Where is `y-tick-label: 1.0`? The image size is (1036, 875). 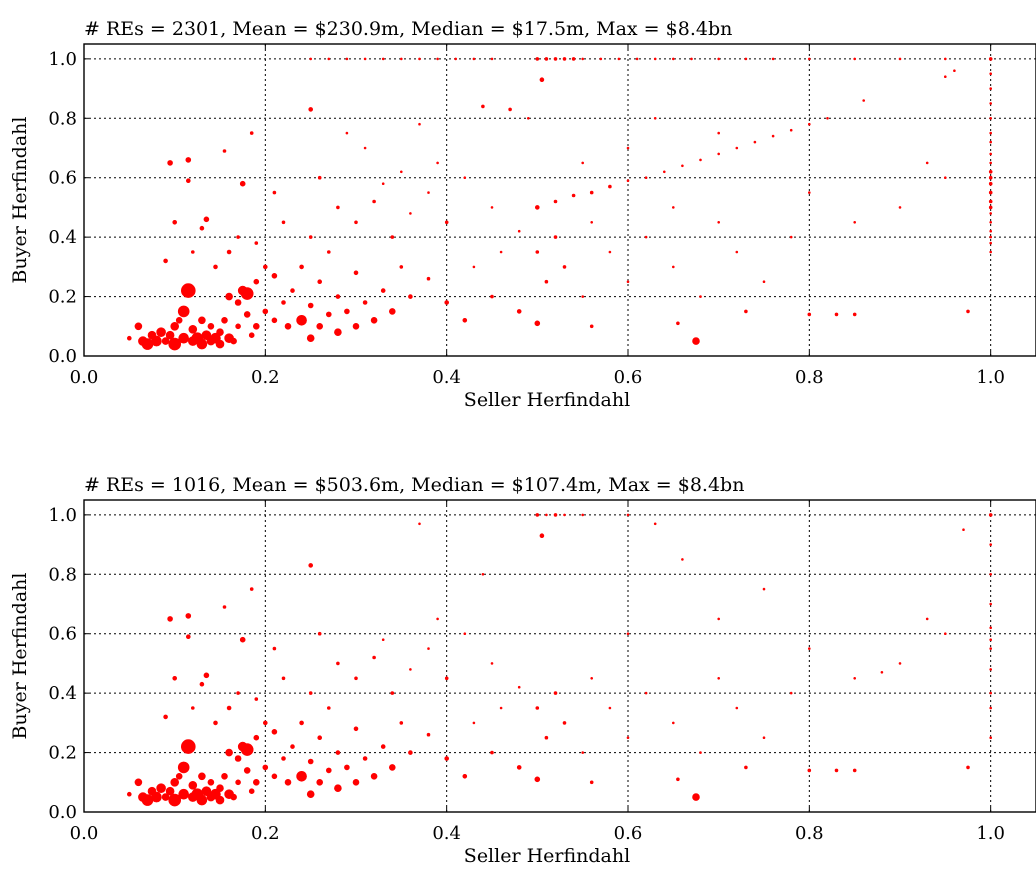 y-tick-label: 1.0 is located at coordinates (62, 59).